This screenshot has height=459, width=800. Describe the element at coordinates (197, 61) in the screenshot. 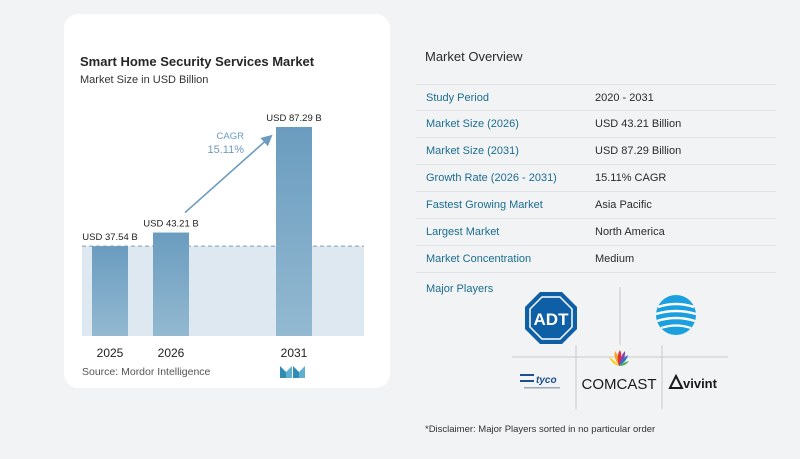

I see `chart-title: Smart Home Security Services Market` at that location.